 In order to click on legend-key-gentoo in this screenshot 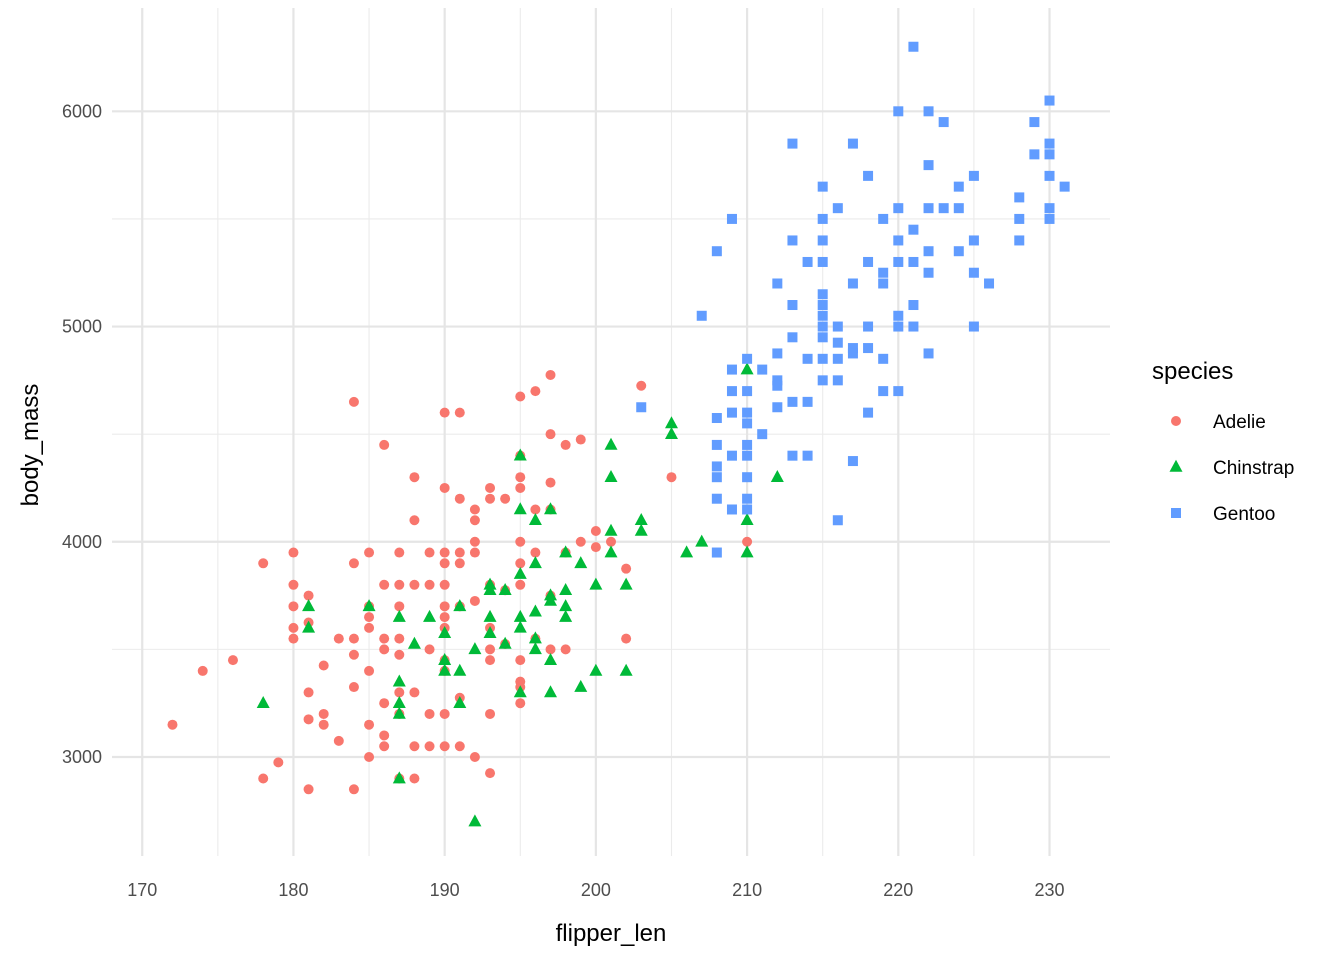, I will do `click(1176, 513)`.